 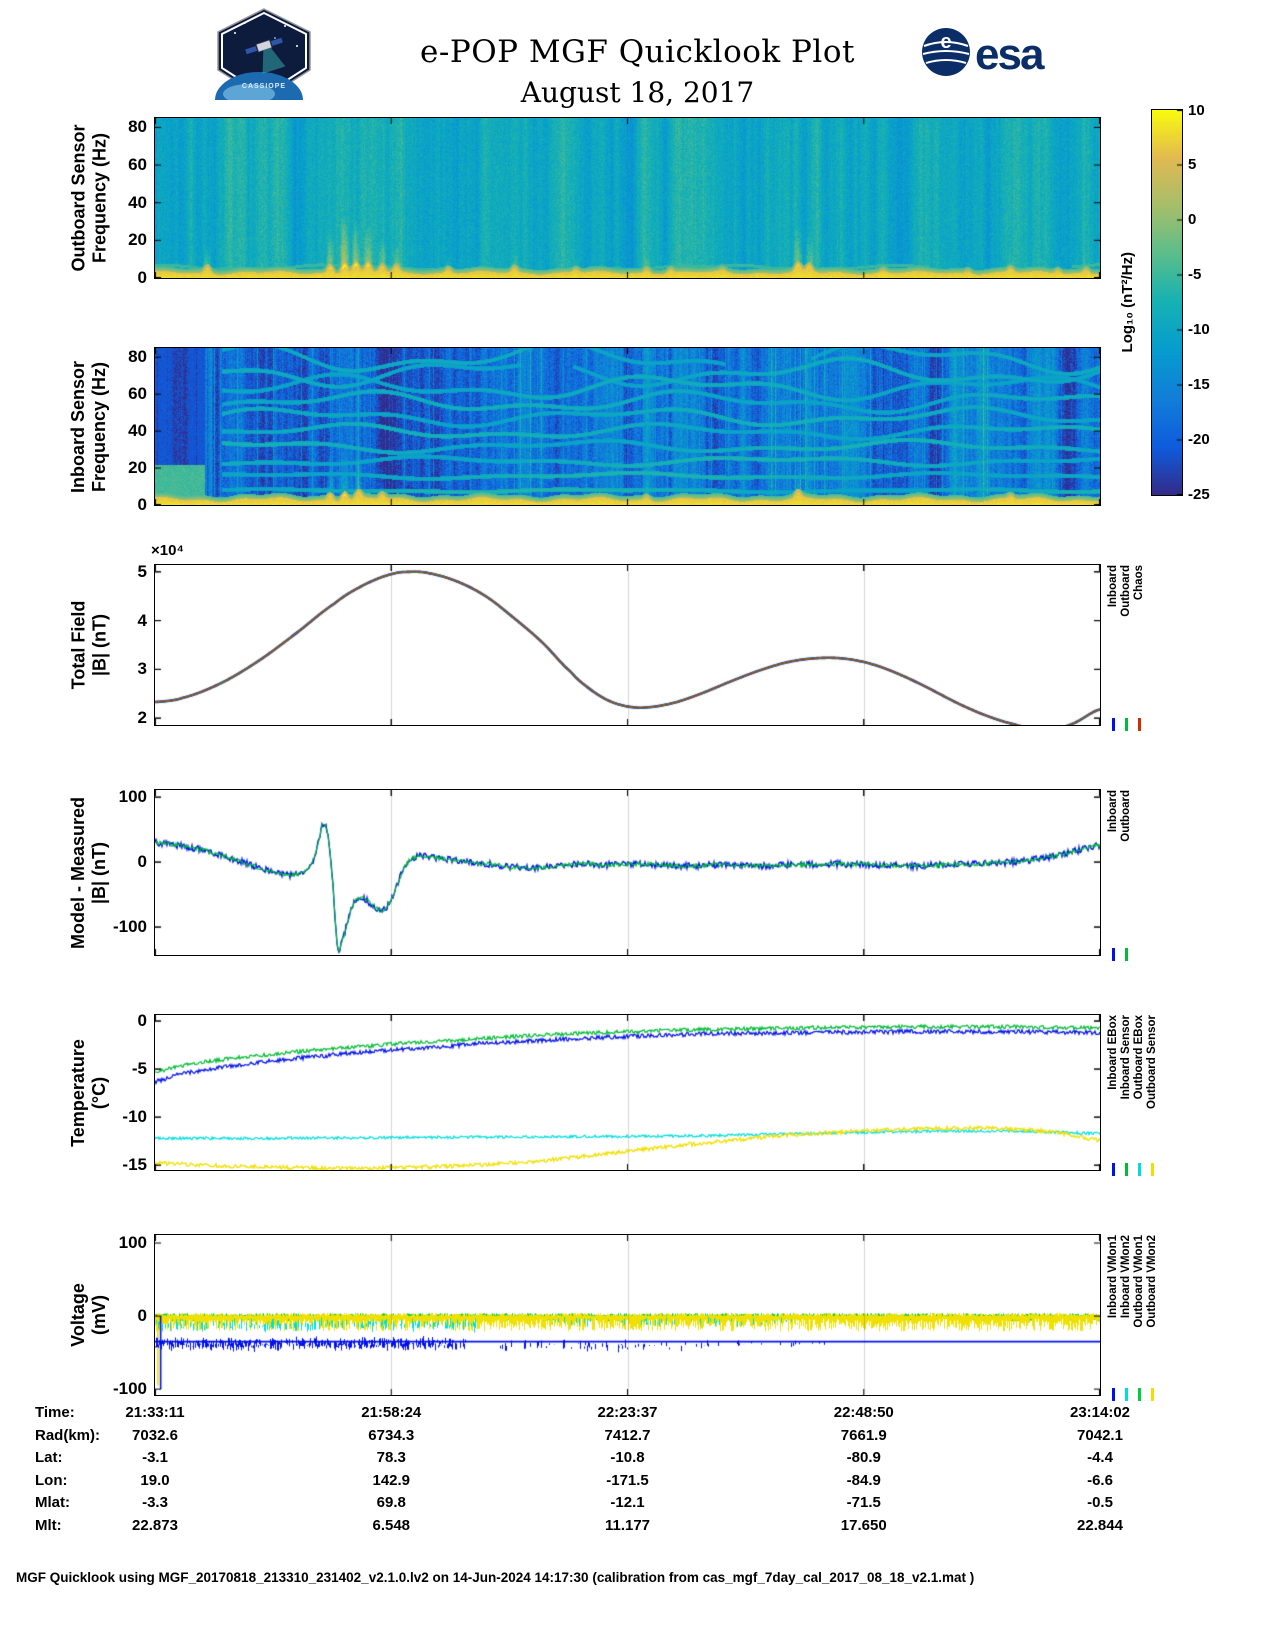 What do you see at coordinates (1127, 302) in the screenshot?
I see `colorbar-axis-label-text: Log₁₀ (nT²/Hz)` at bounding box center [1127, 302].